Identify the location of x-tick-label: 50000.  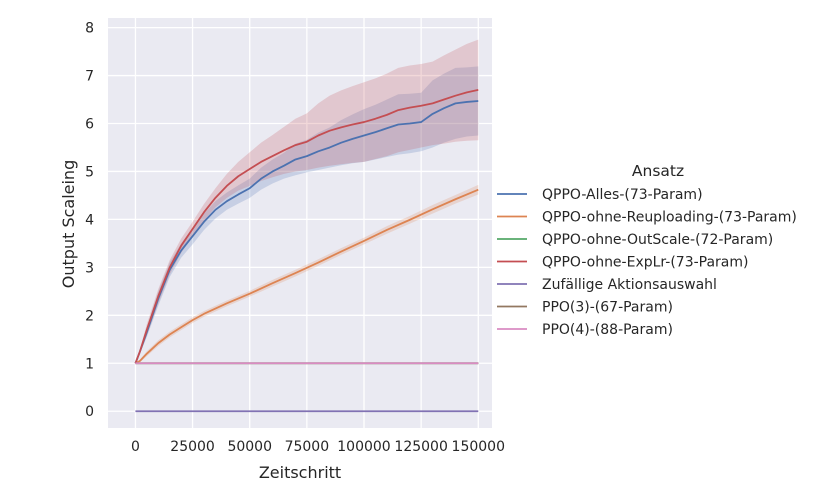
(249, 447).